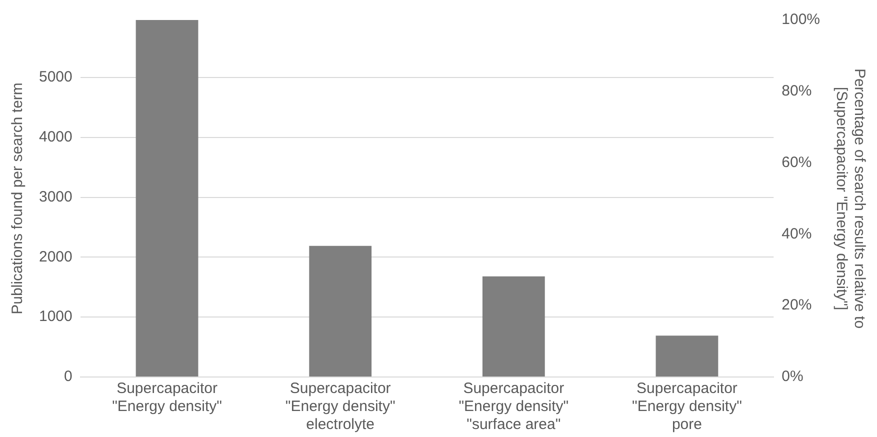 Image resolution: width=877 pixels, height=437 pixels. Describe the element at coordinates (797, 91) in the screenshot. I see `y2-tick-label: 80%` at that location.